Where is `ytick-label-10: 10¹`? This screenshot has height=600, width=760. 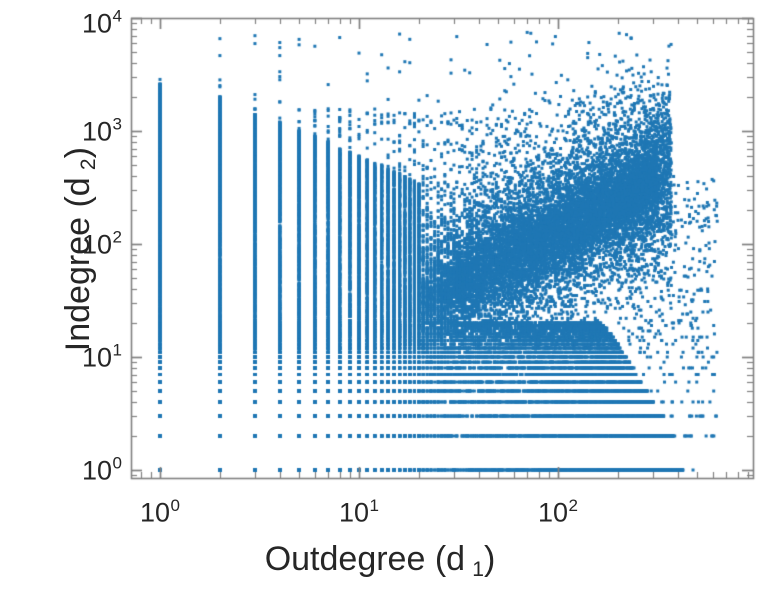
ytick-label-10: 10¹ is located at coordinates (101, 356).